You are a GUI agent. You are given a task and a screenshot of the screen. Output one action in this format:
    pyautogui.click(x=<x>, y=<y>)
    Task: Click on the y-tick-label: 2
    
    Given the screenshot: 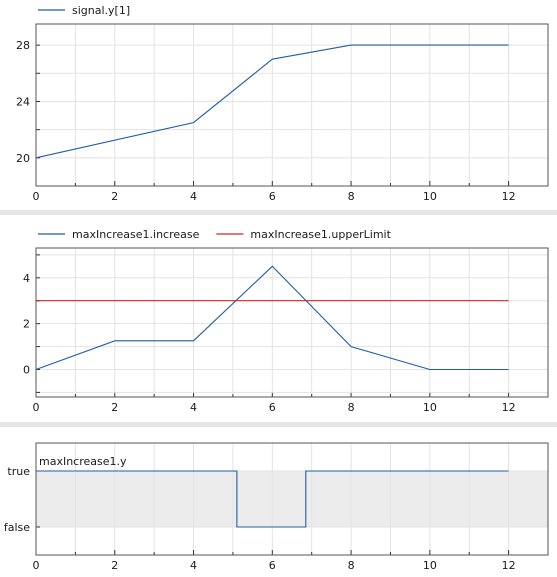 What is the action you would take?
    pyautogui.click(x=26, y=324)
    